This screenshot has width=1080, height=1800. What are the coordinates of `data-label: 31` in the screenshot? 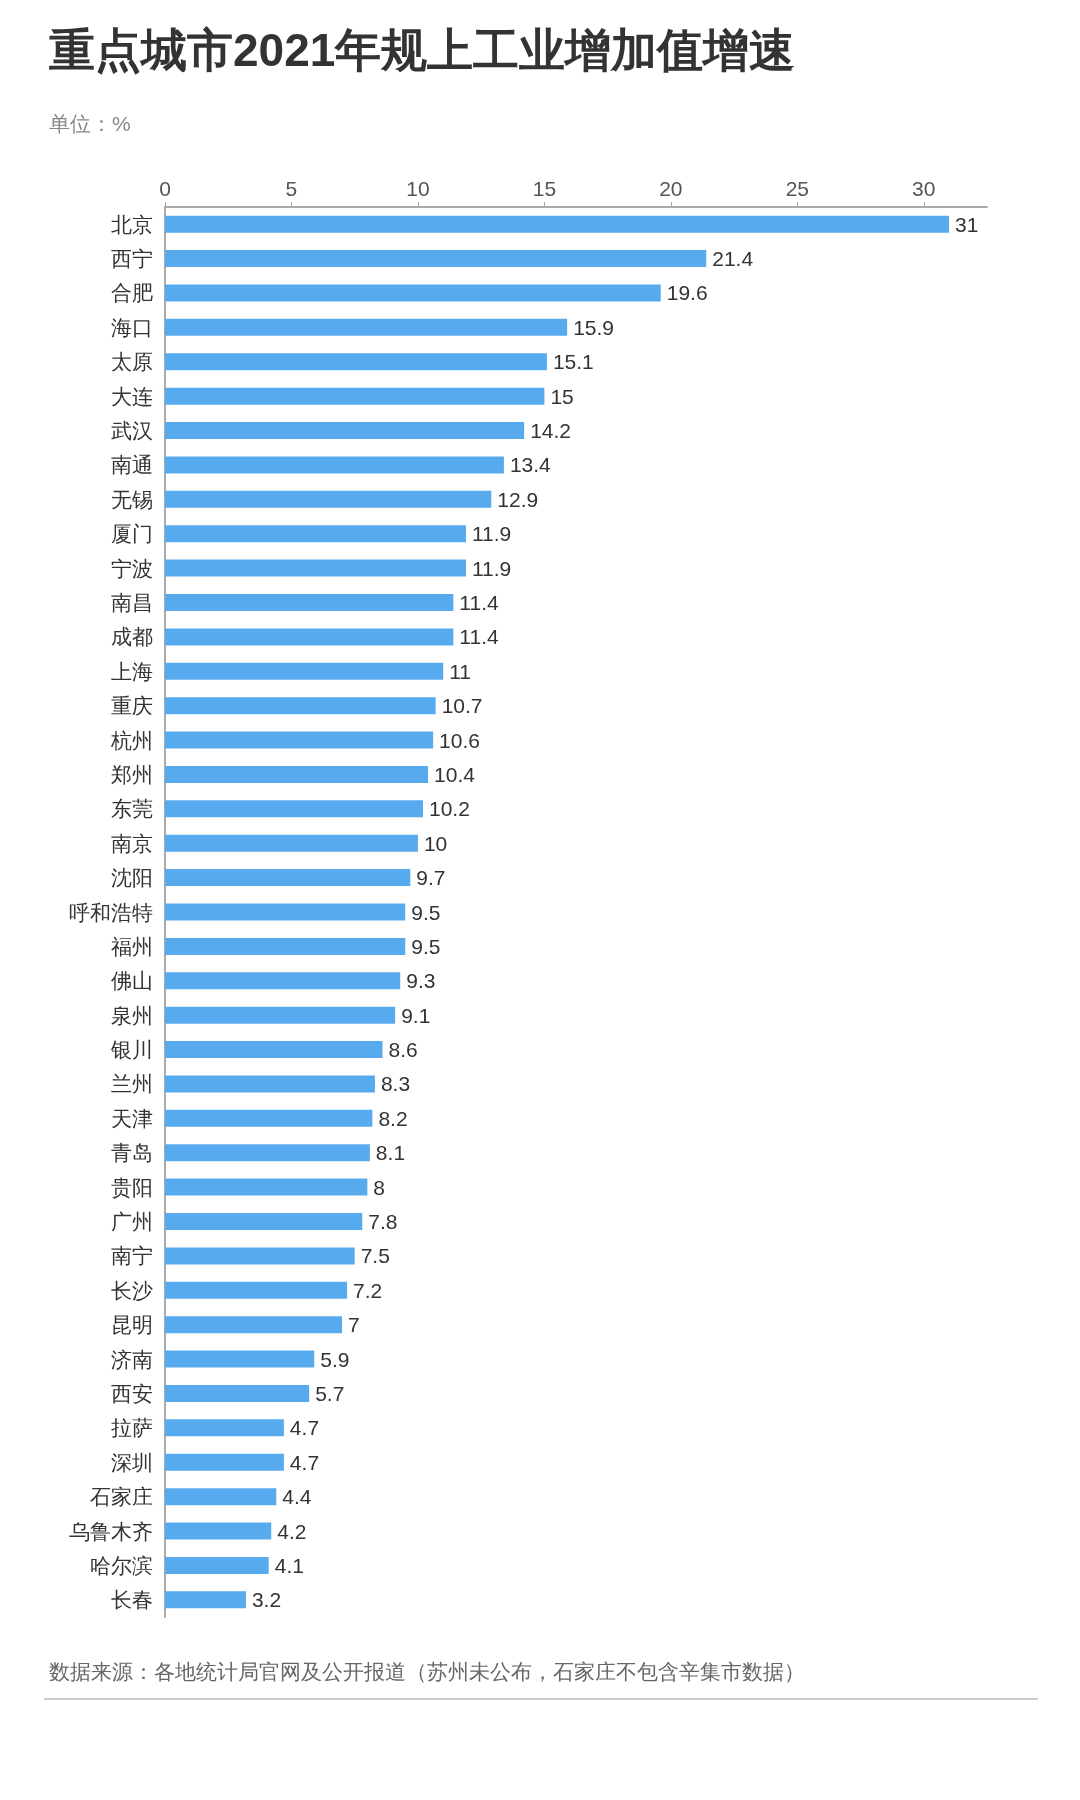 It's located at (967, 224).